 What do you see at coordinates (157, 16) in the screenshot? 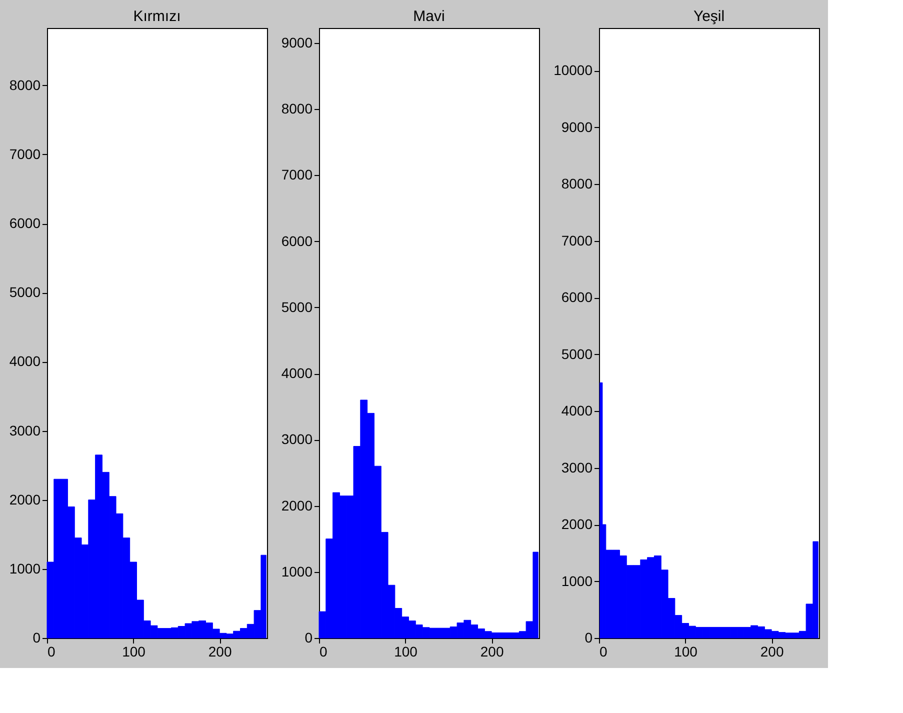
I see `chart-title: Kırmızı` at bounding box center [157, 16].